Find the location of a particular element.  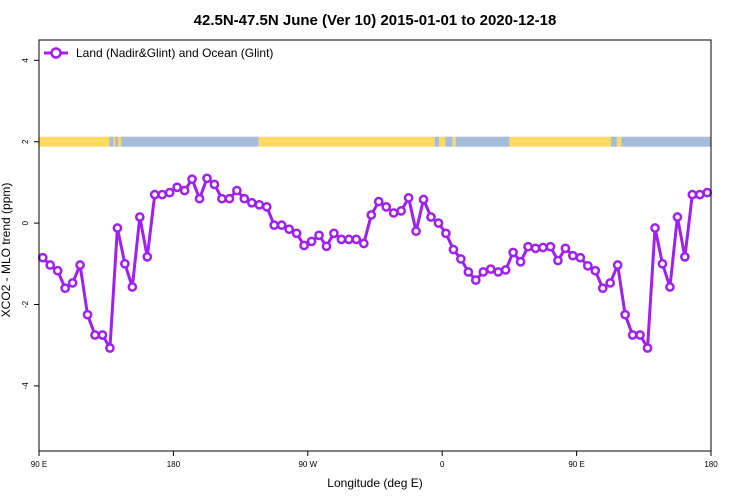

legend-entry-label: Land (Nadir&Glint) and Ocean (Glint) is located at coordinates (174, 53).